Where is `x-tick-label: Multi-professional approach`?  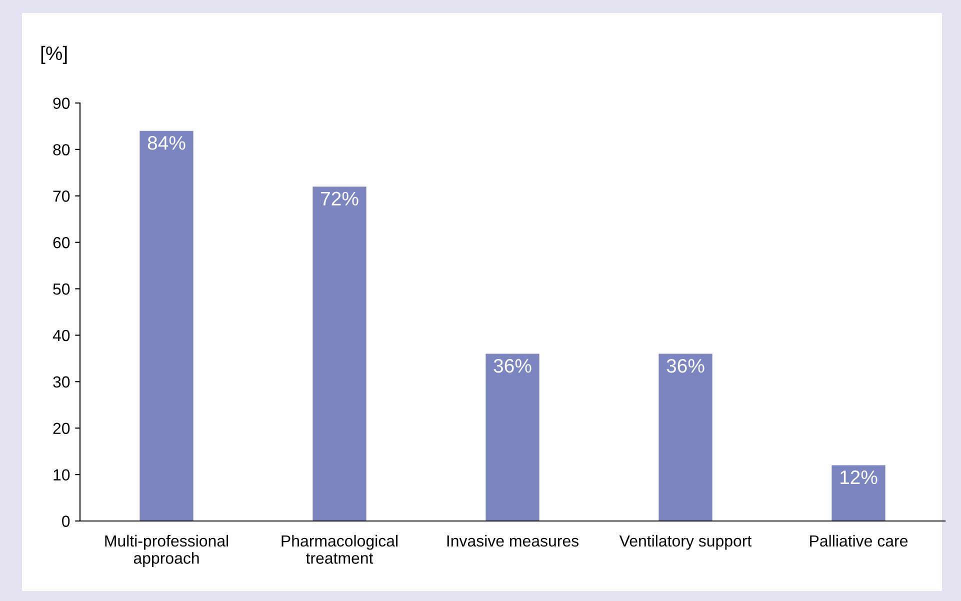 x-tick-label: Multi-professional approach is located at coordinates (166, 550).